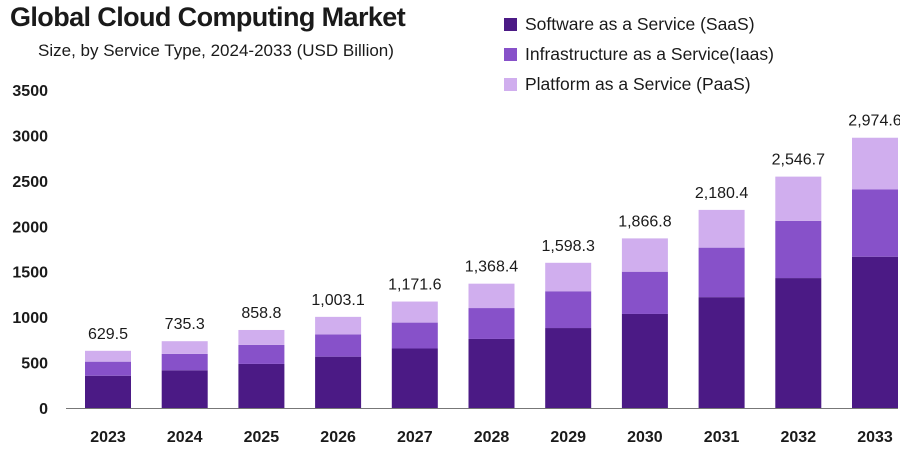  I want to click on legend-item-saas: Software as a Service (SaaS), so click(629, 24).